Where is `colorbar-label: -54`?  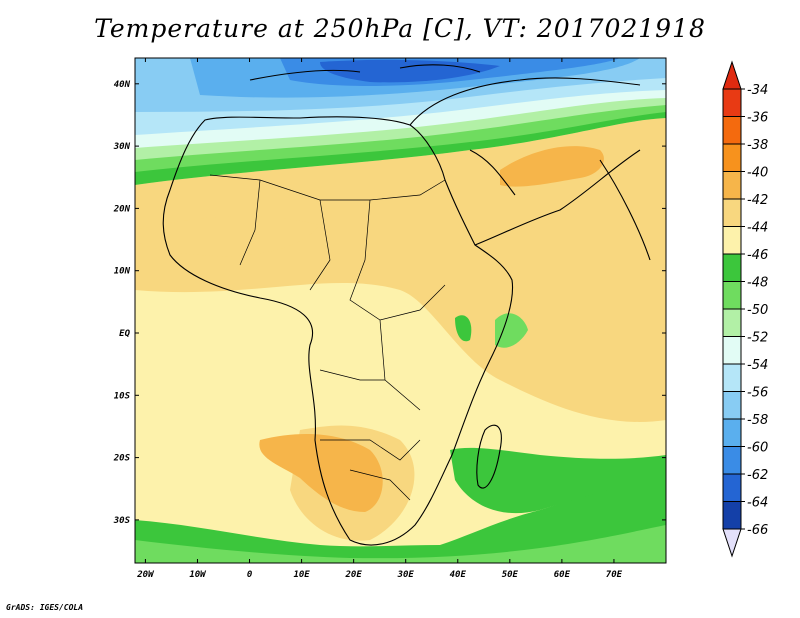
colorbar-label: -54 is located at coordinates (757, 365).